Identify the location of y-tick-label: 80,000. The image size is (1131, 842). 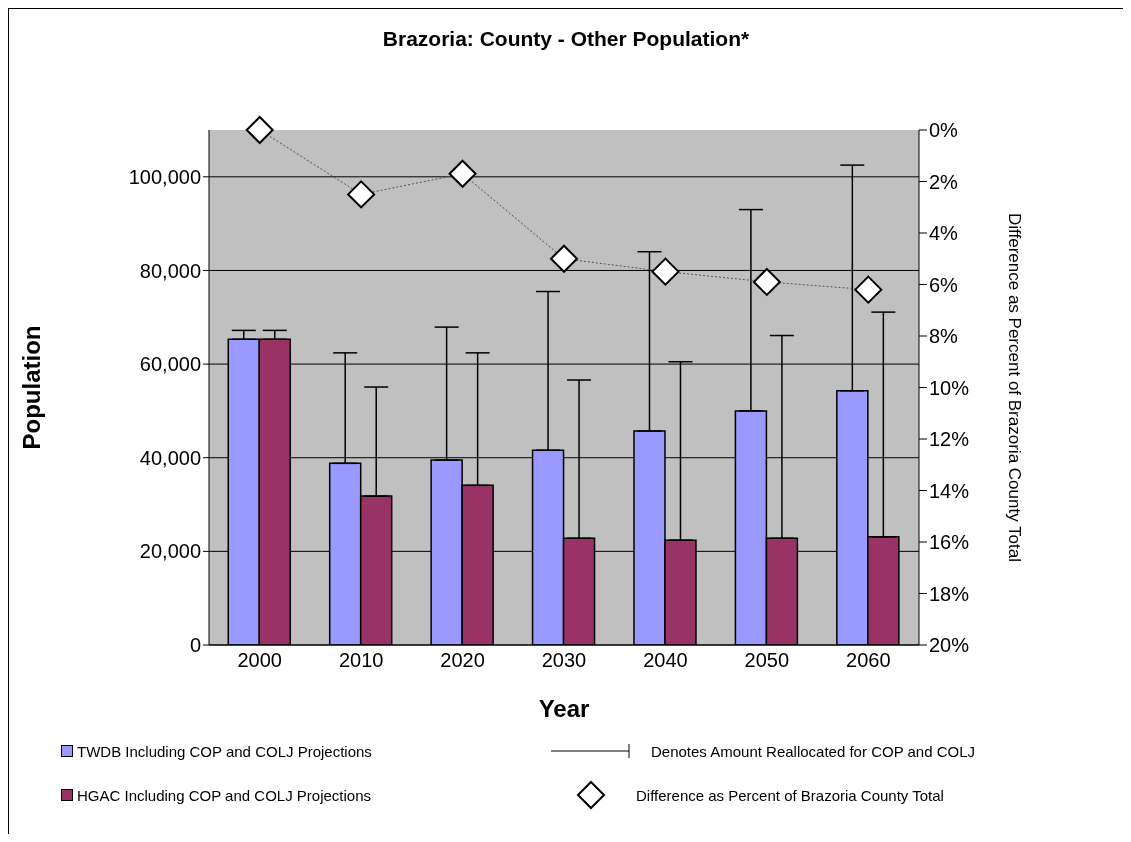
(170, 270).